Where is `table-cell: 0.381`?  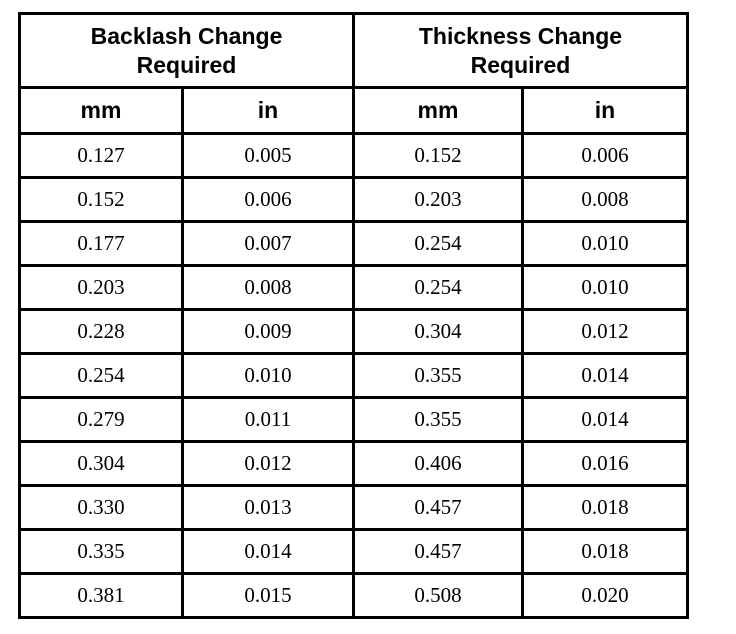 table-cell: 0.381 is located at coordinates (101, 595).